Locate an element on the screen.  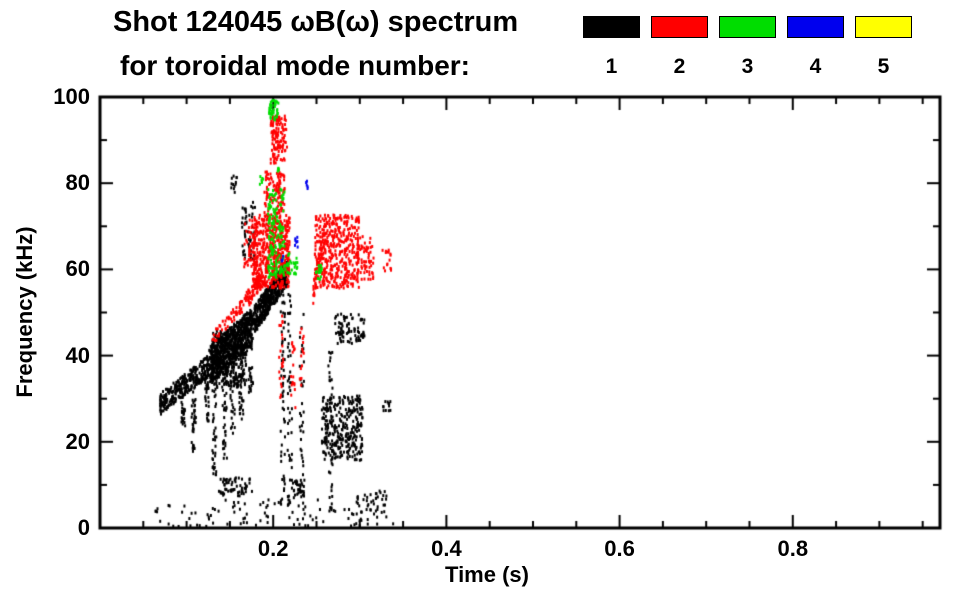
legend-swatch-n4 is located at coordinates (815, 27).